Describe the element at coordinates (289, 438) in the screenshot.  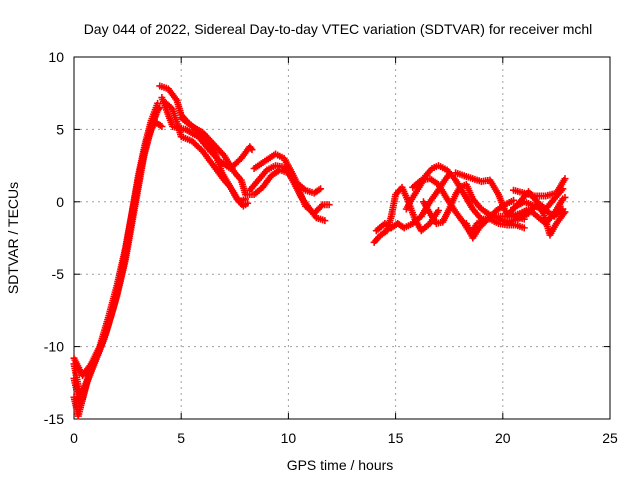
I see `x-tick-label: 10` at that location.